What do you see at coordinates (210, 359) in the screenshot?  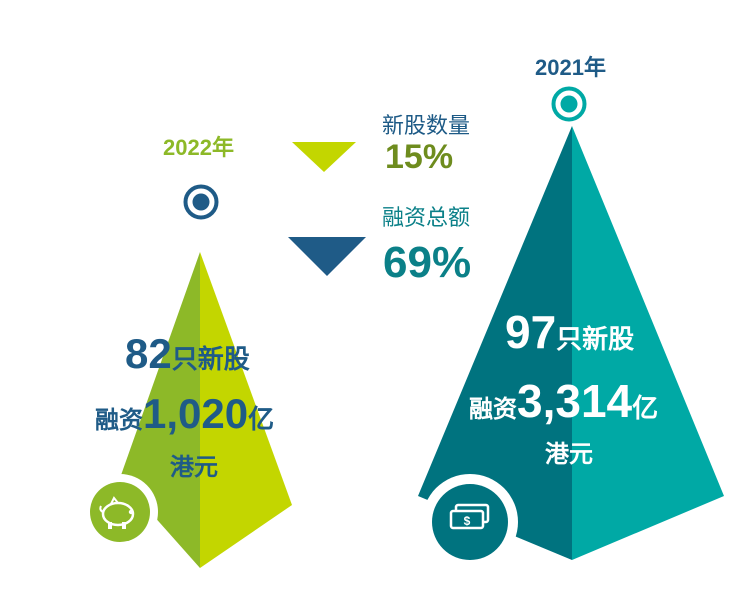 I see `count-2022-unit: 只新股` at bounding box center [210, 359].